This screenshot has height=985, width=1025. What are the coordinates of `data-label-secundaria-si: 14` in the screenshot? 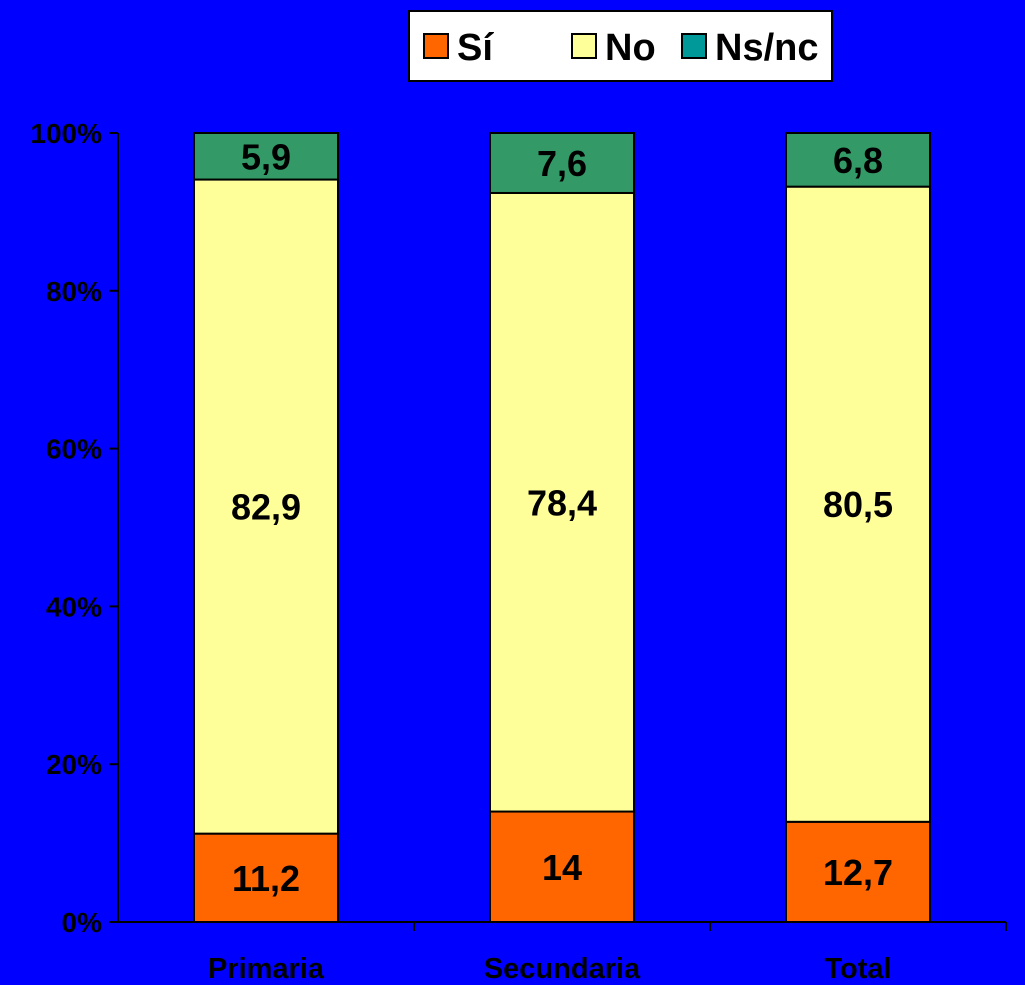 It's located at (562, 867).